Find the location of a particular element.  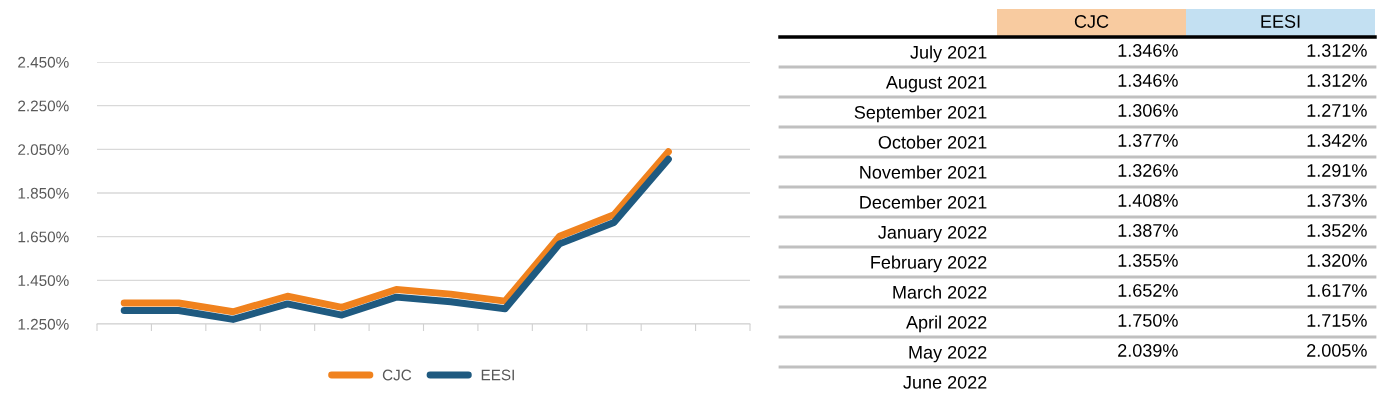

data-label: 1.342% is located at coordinates (1337, 140).